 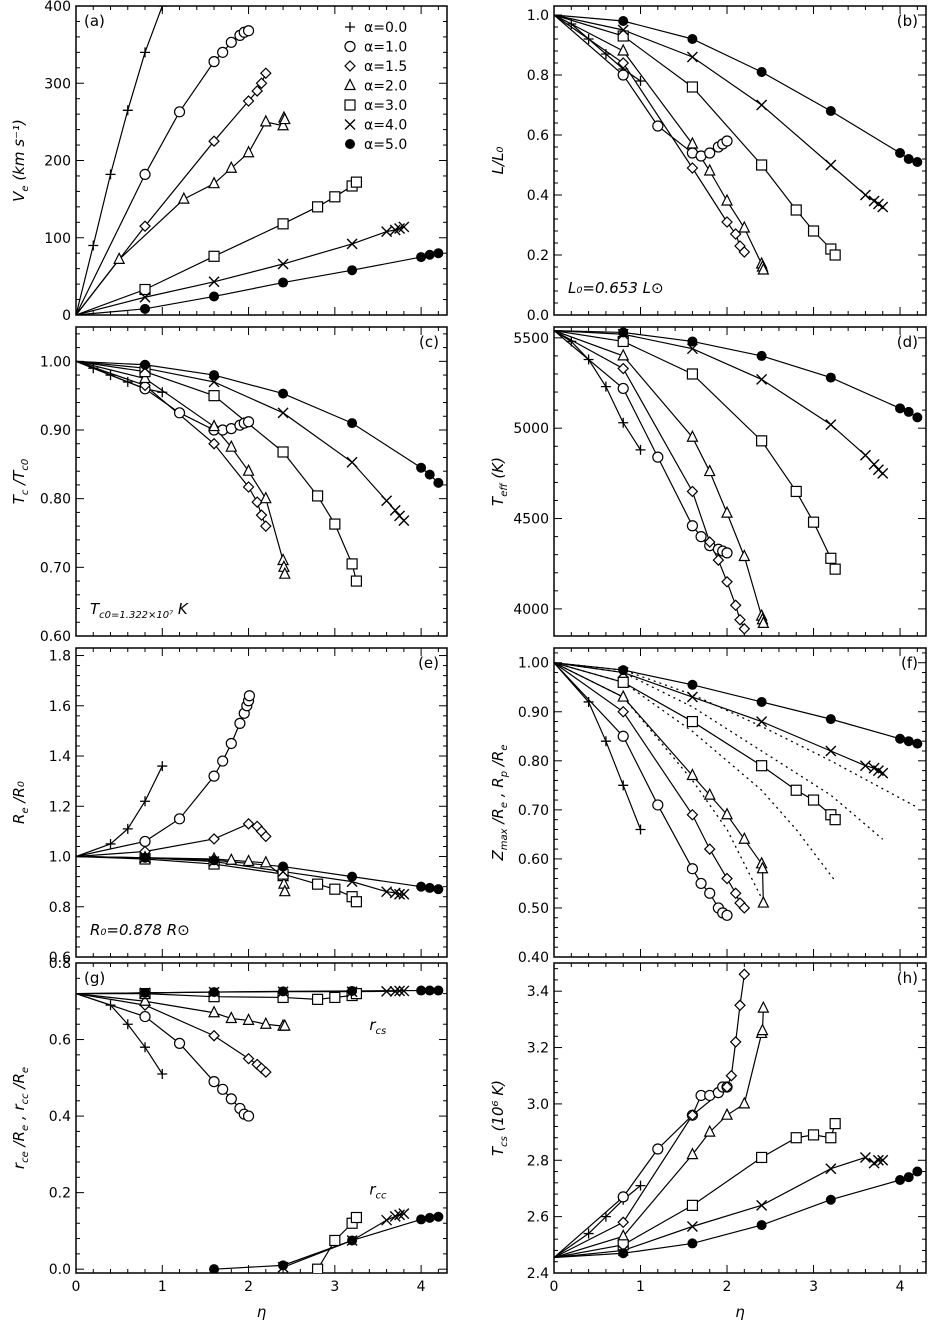 What do you see at coordinates (140, 930) in the screenshot?
I see `panel-note: R₀=0.878 R⊙` at bounding box center [140, 930].